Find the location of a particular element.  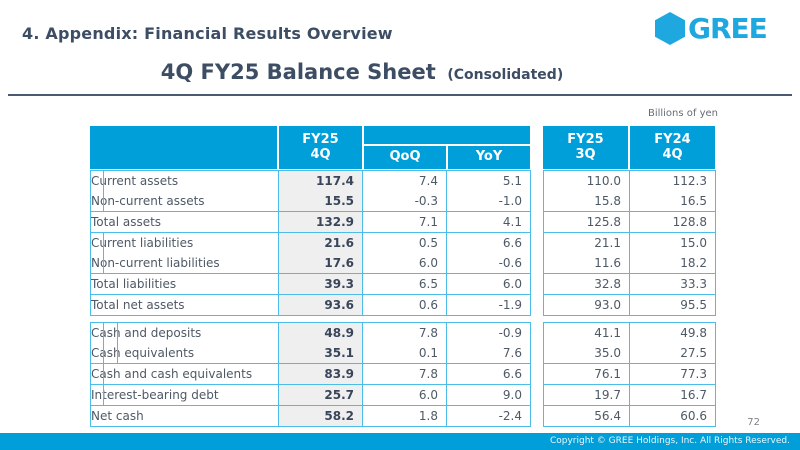

row-label: Net cash is located at coordinates (184, 416).